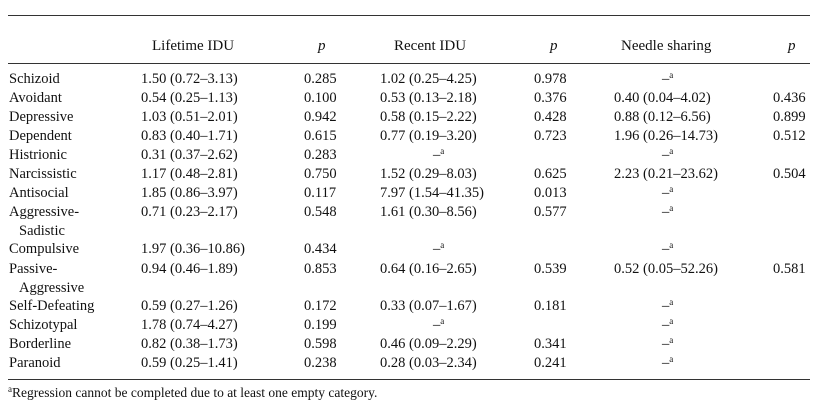 This screenshot has height=412, width=820. What do you see at coordinates (789, 117) in the screenshot?
I see `p-needle-cell: 0.899` at bounding box center [789, 117].